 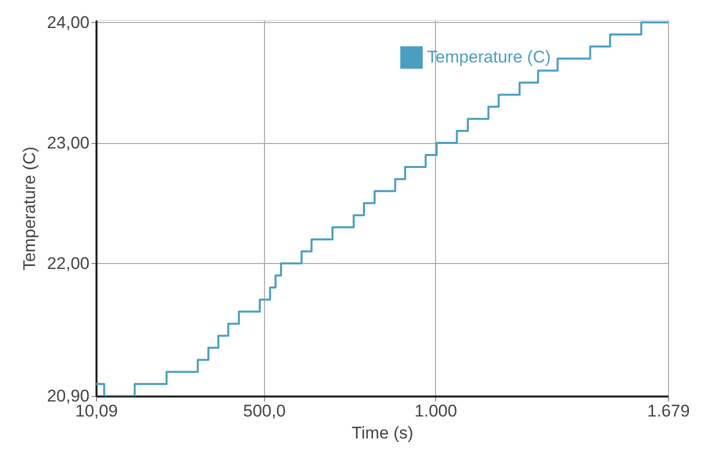 I want to click on legend-label: Temperature (C), so click(x=489, y=57).